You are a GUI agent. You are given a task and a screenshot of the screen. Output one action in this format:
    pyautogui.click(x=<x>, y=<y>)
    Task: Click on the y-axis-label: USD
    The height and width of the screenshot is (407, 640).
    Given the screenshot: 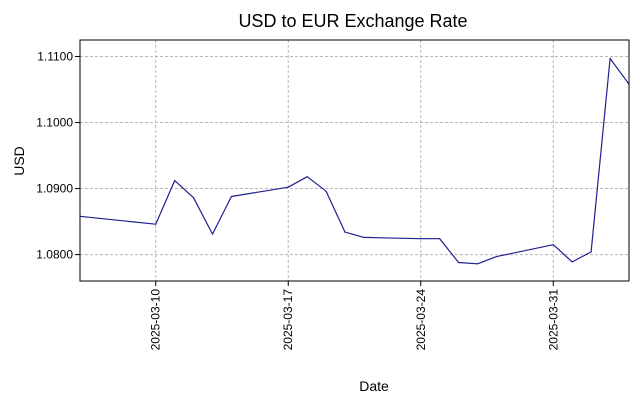 What is the action you would take?
    pyautogui.click(x=19, y=161)
    